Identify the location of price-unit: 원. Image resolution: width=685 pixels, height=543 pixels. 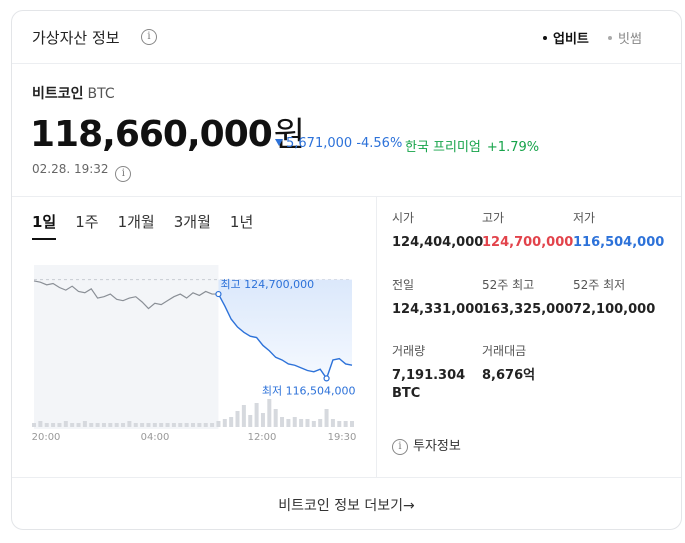
(289, 135).